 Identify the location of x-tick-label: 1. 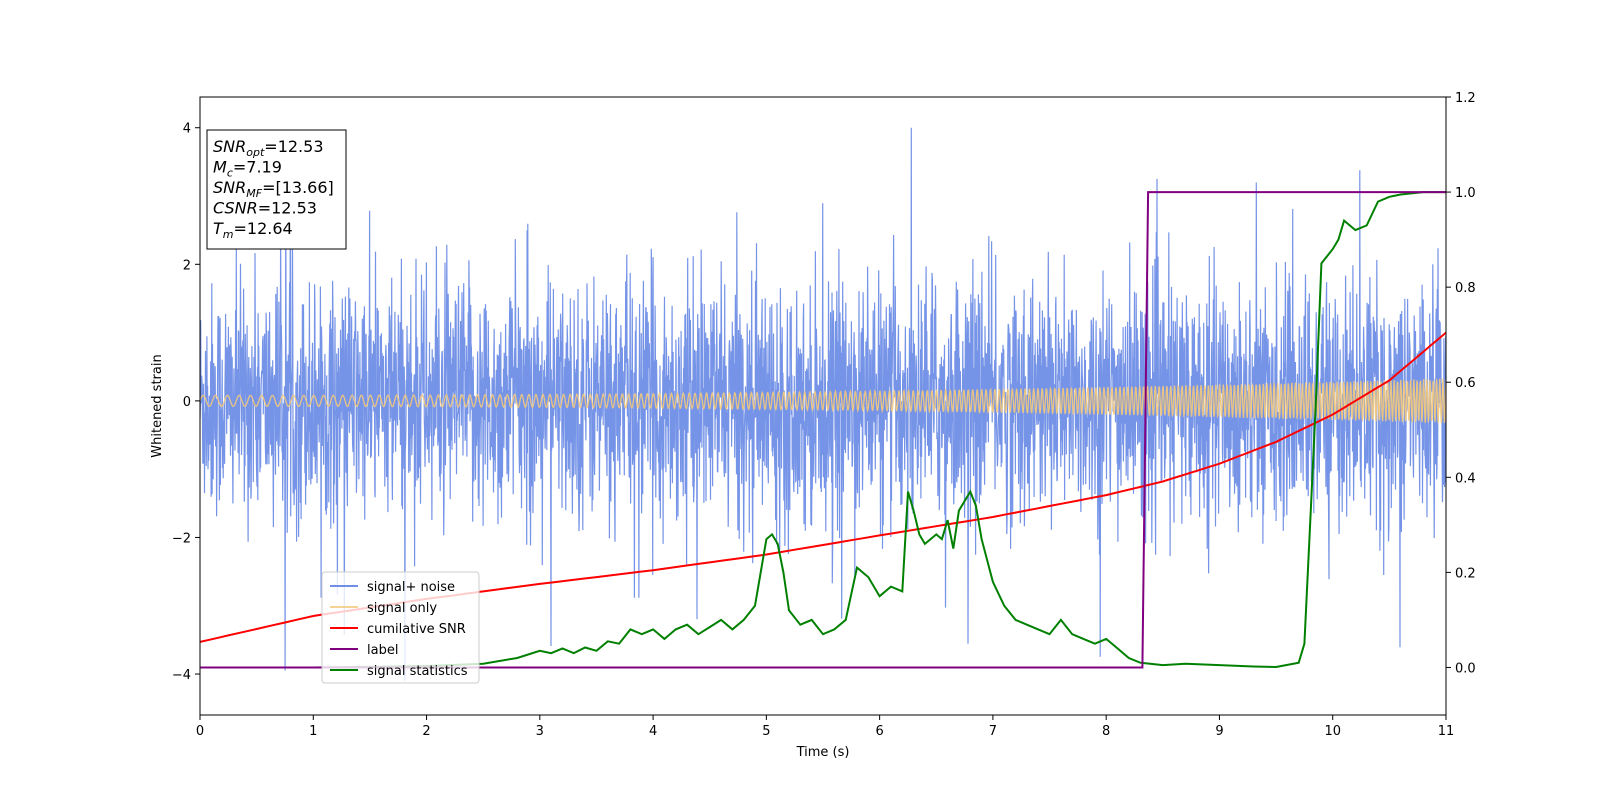
(313, 731).